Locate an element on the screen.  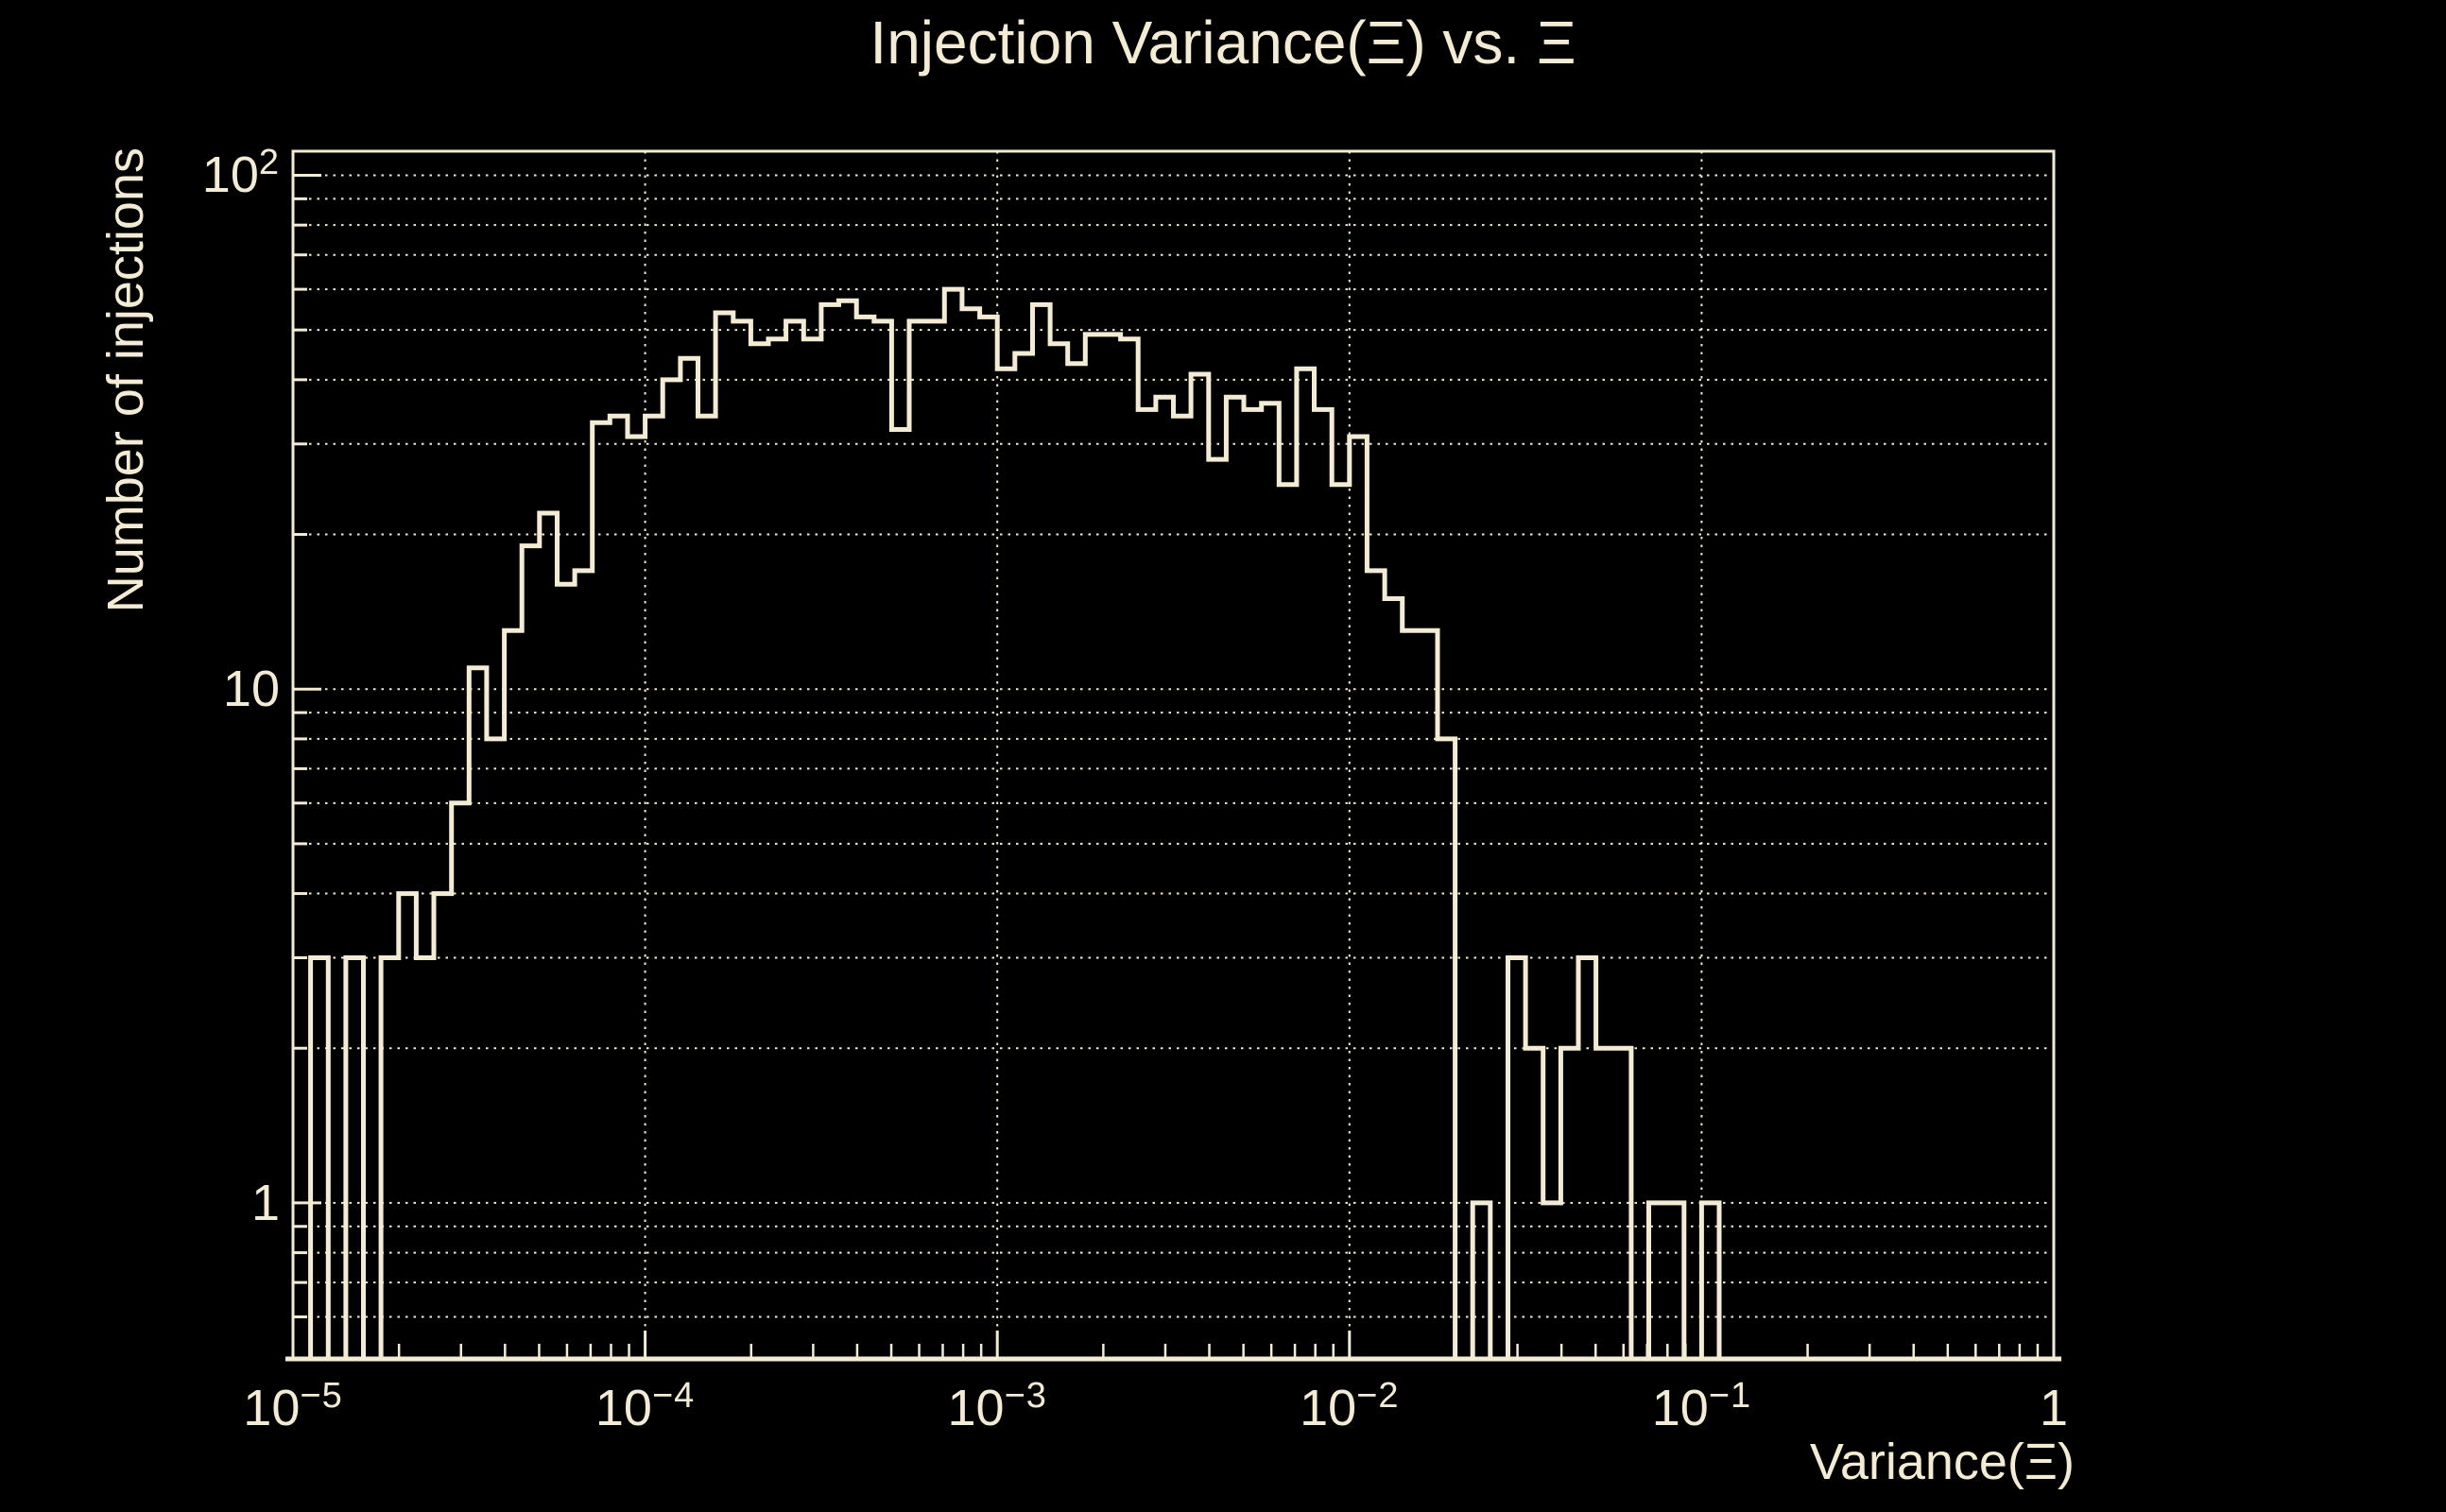
chart-title: Injection Variance(Ξ) vs. Ξ is located at coordinates (1223, 43).